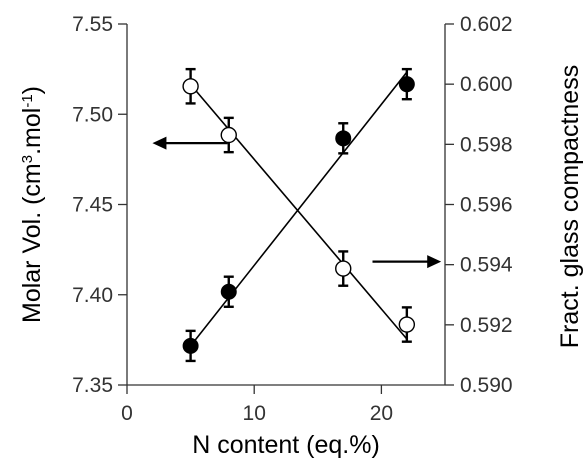 Image resolution: width=588 pixels, height=466 pixels. What do you see at coordinates (434, 262) in the screenshot?
I see `arrow-right-head` at bounding box center [434, 262].